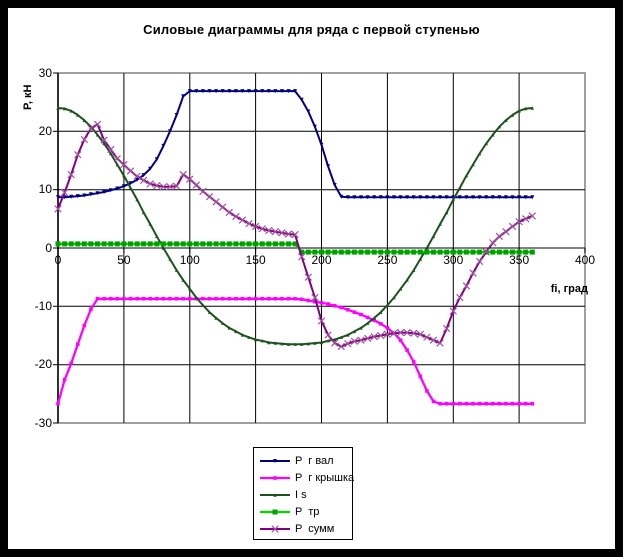 The height and width of the screenshot is (557, 623). Describe the element at coordinates (295, 248) in the screenshot. I see `series-3-markers` at that location.